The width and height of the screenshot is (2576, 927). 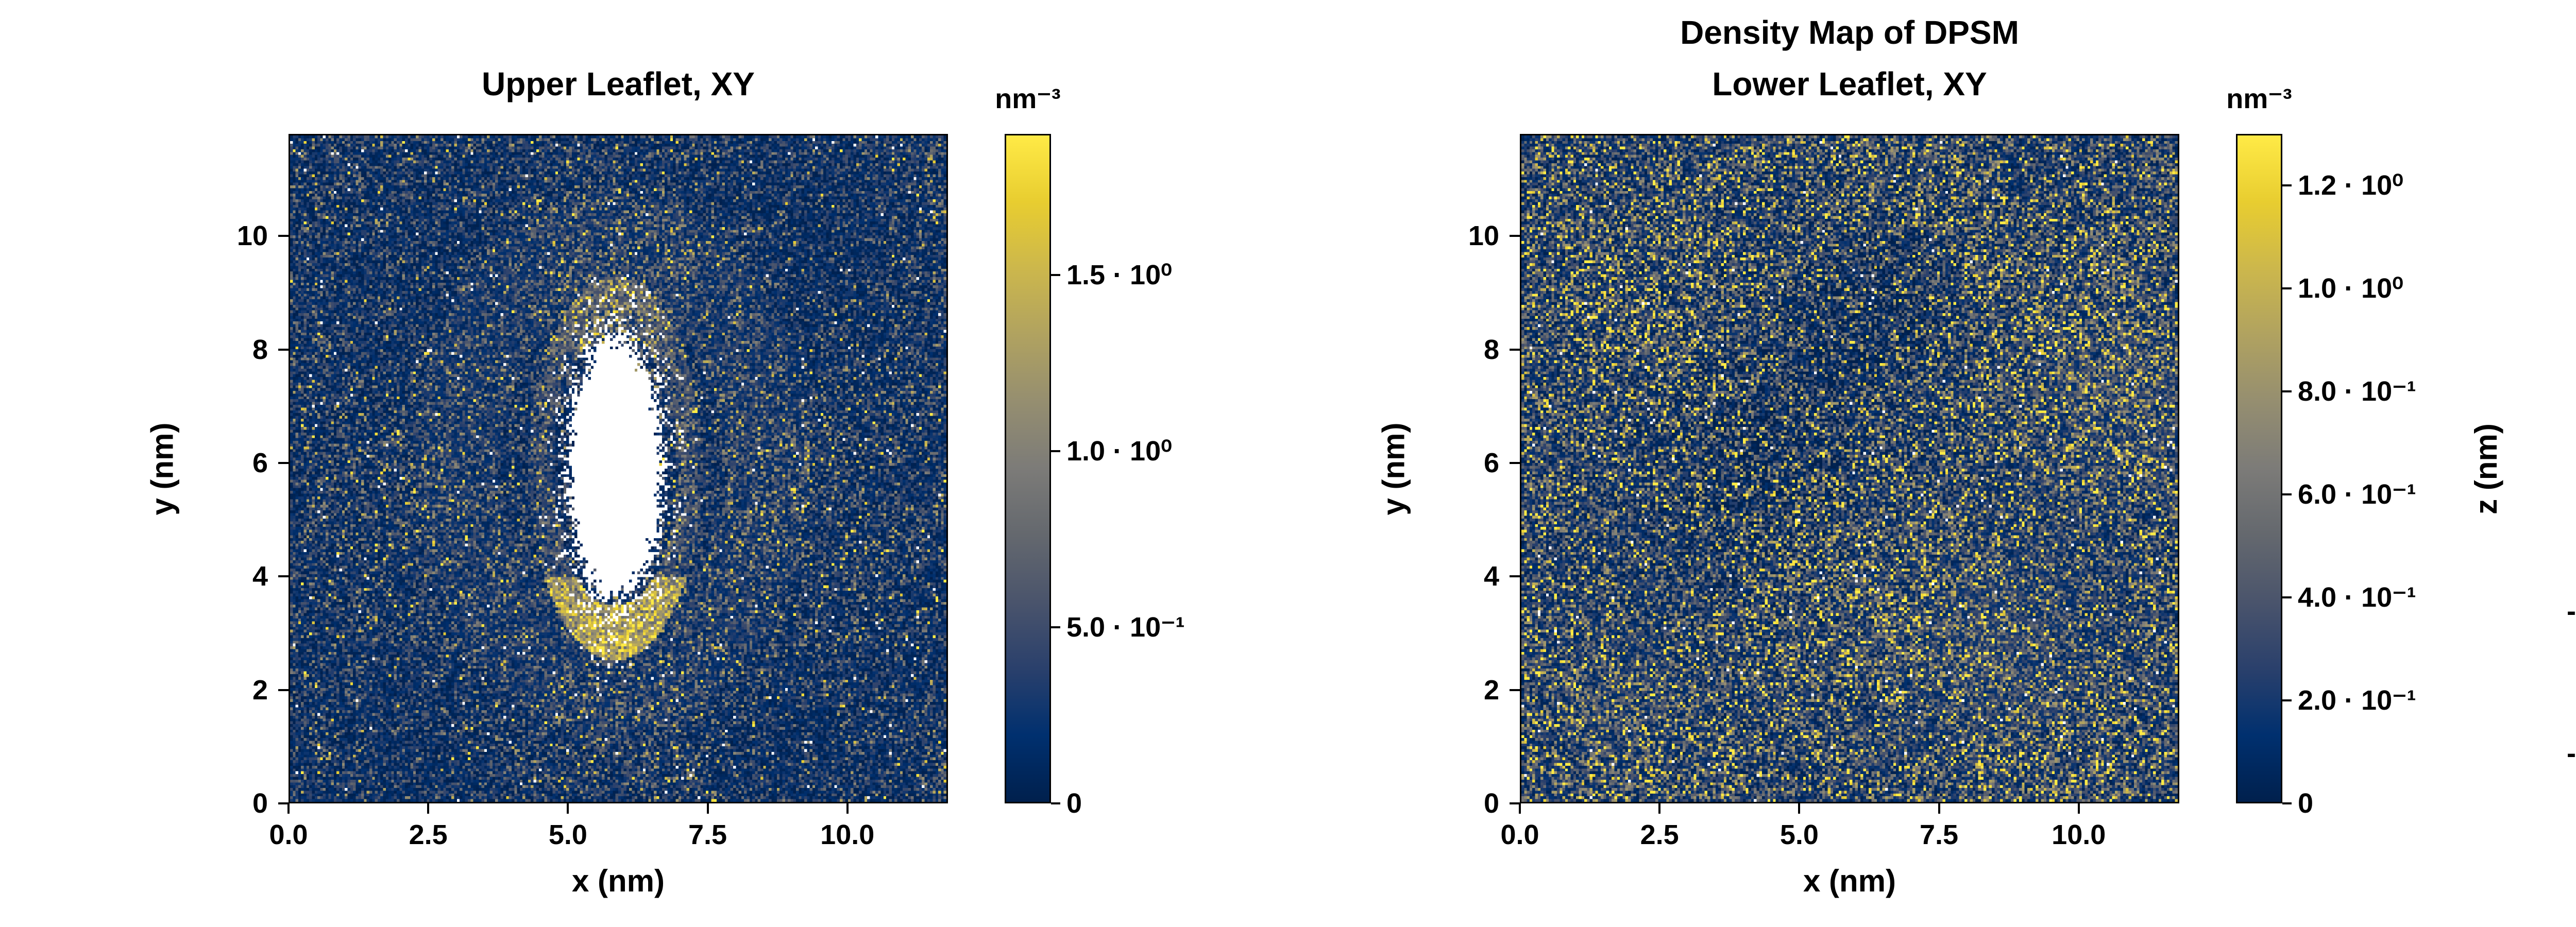 I want to click on colorbar-tick-label: 8.0 · 10⁻¹, so click(x=2357, y=391).